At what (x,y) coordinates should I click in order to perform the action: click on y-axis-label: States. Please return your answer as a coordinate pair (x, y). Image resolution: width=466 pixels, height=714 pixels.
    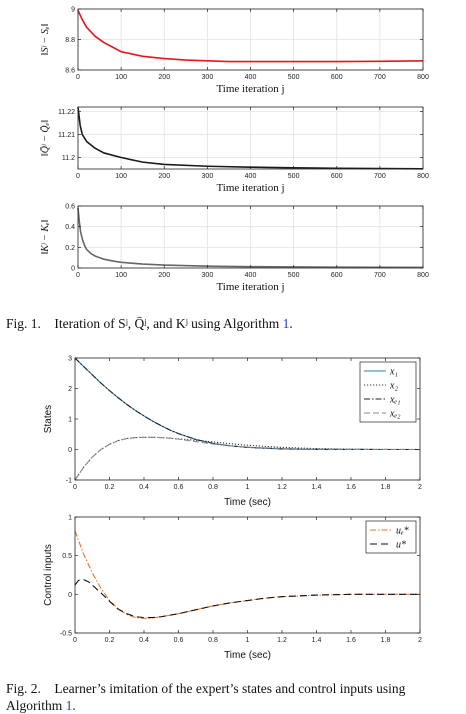
    Looking at the image, I should click on (48, 419).